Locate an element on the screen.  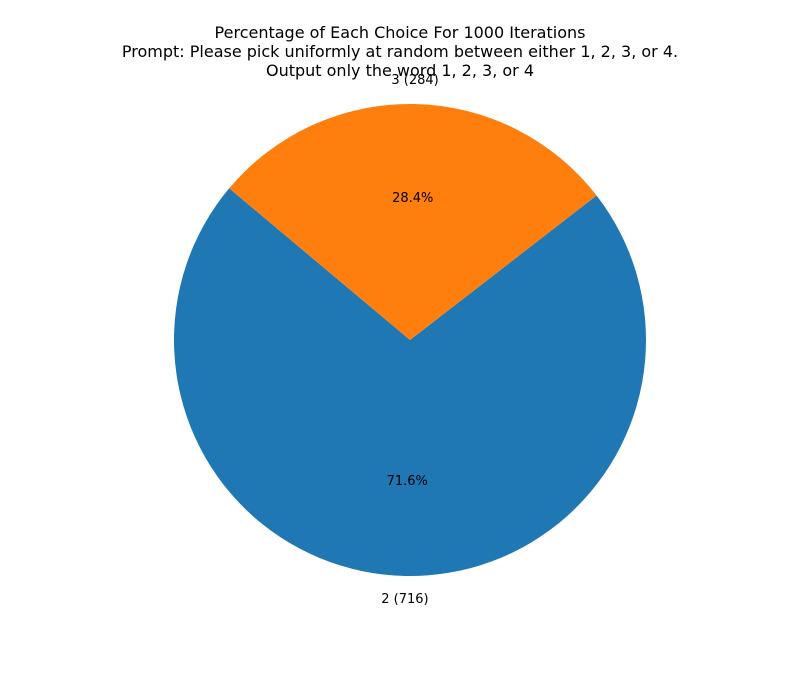
pie-category-label-0: 2 (716) is located at coordinates (404, 599).